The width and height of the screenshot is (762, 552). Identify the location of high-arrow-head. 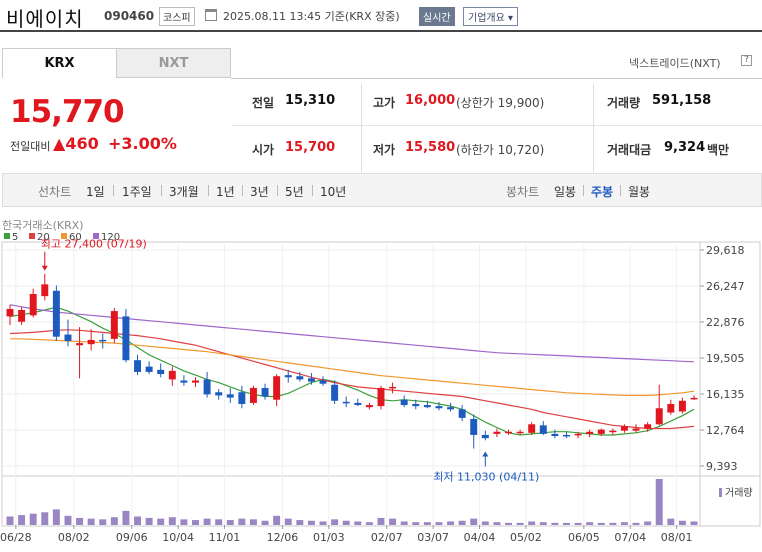
(44, 268).